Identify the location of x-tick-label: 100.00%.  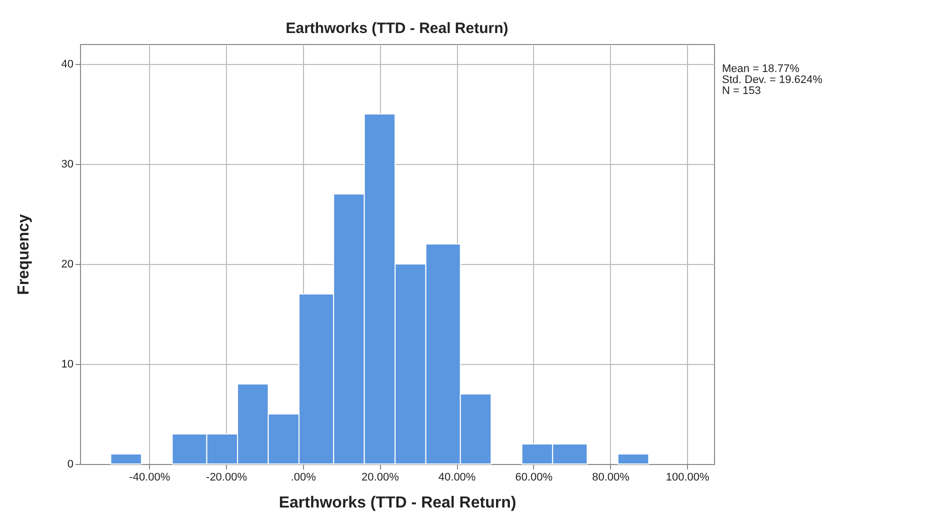
(688, 478).